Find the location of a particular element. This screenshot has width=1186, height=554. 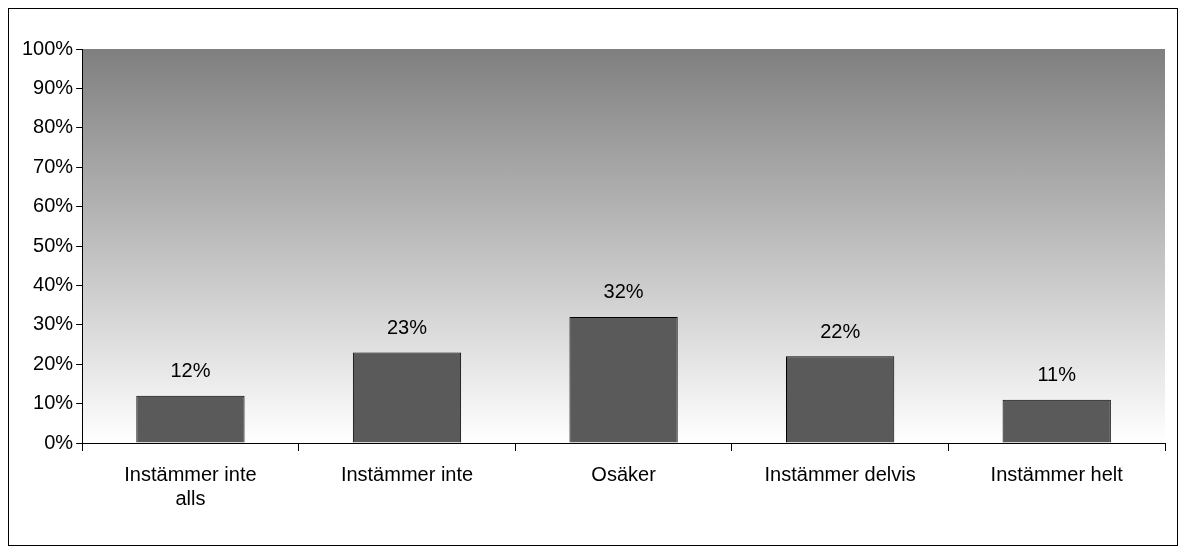

y-tick-label: 60% is located at coordinates (53, 205).